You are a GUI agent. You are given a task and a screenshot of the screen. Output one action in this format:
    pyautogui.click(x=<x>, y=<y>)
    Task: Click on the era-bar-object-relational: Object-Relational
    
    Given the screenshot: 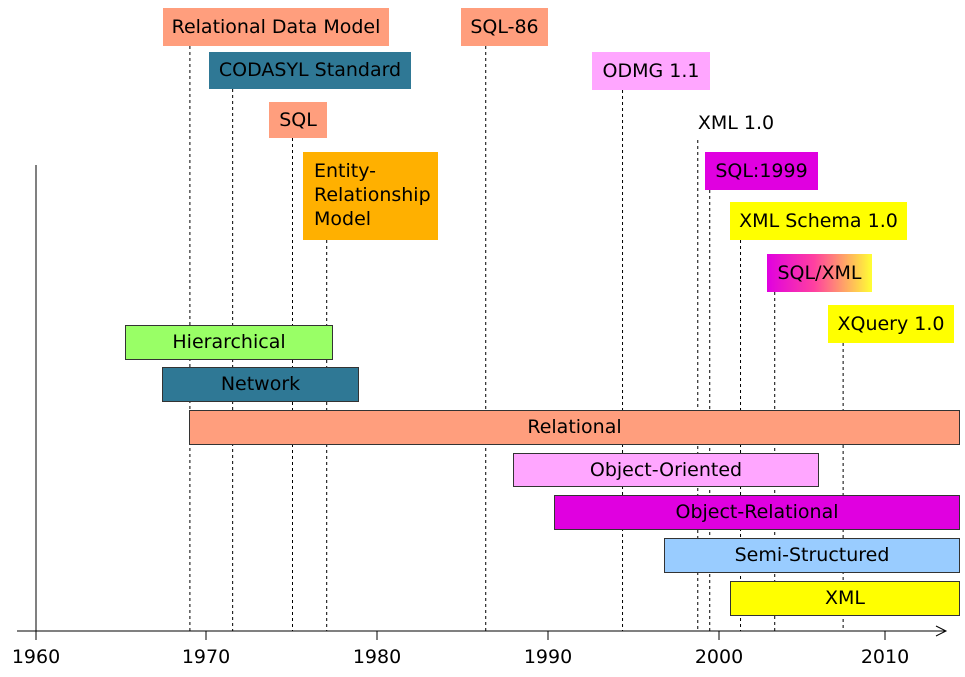 What is the action you would take?
    pyautogui.click(x=757, y=512)
    